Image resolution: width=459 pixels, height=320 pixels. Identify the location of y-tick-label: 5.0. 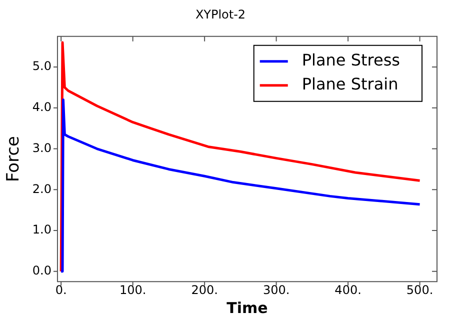
(42, 66).